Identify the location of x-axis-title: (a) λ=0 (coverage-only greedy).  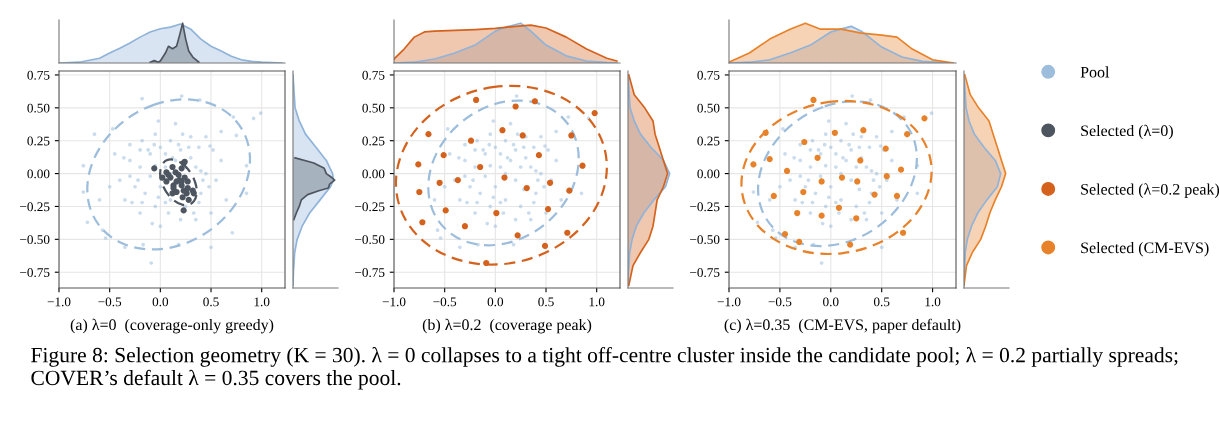
(172, 326).